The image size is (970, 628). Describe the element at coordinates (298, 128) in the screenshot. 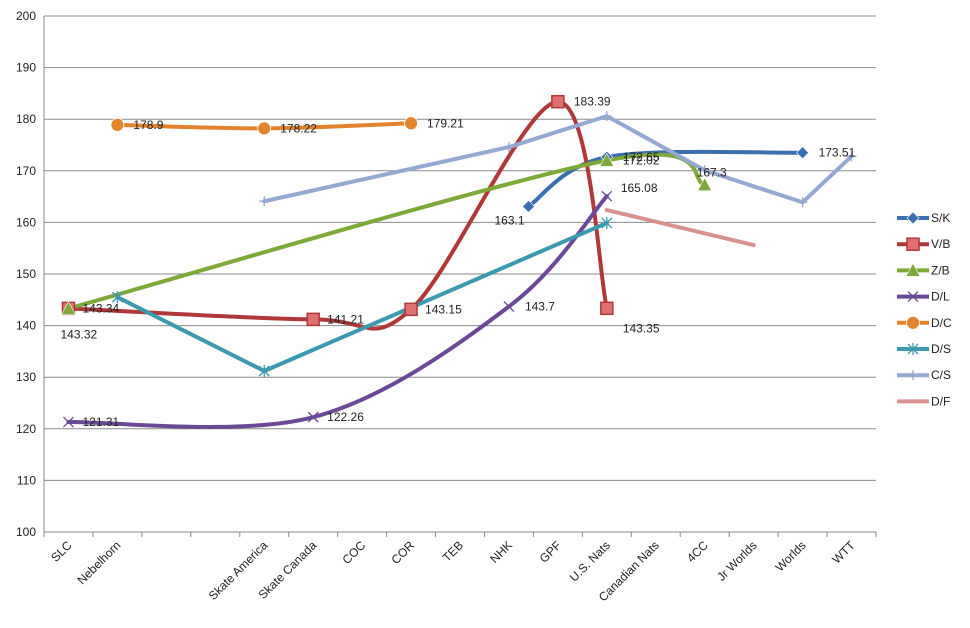

I see `data-label: 178.22` at that location.